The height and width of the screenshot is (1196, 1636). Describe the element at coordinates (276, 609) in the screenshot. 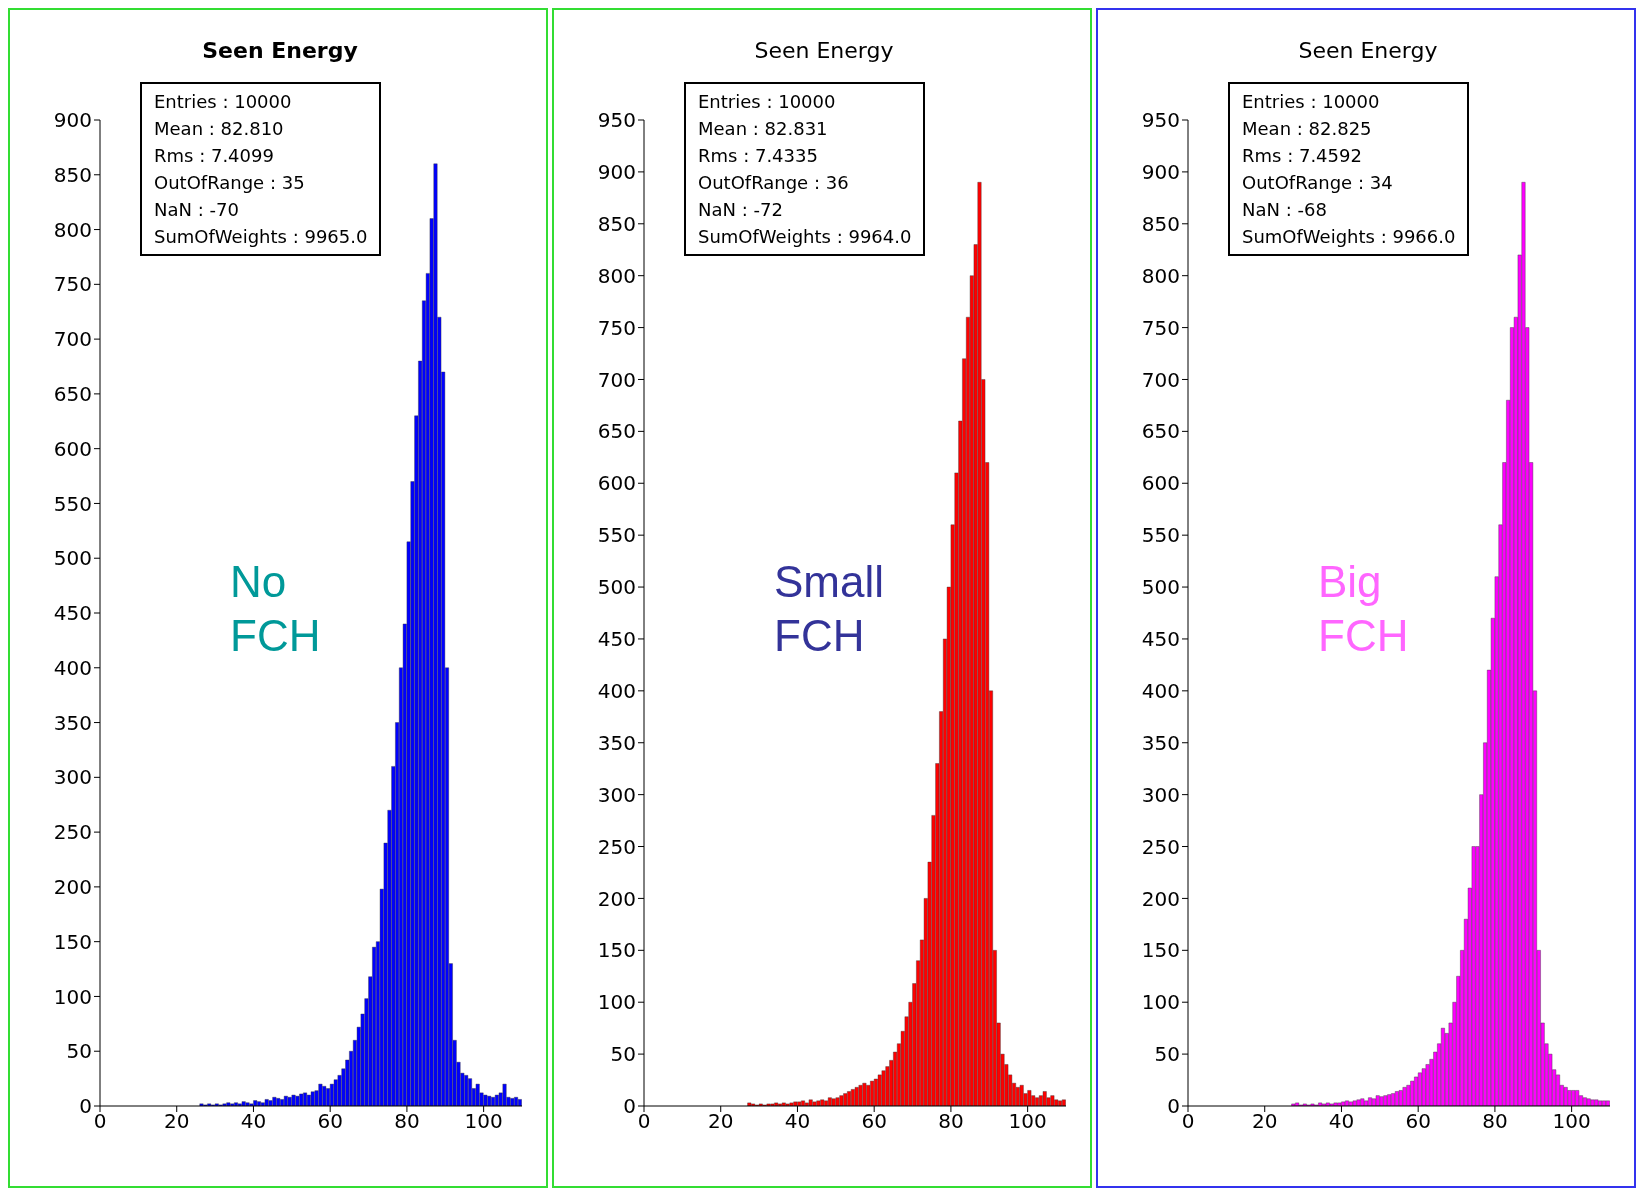

I see `annotation: No FCH` at that location.